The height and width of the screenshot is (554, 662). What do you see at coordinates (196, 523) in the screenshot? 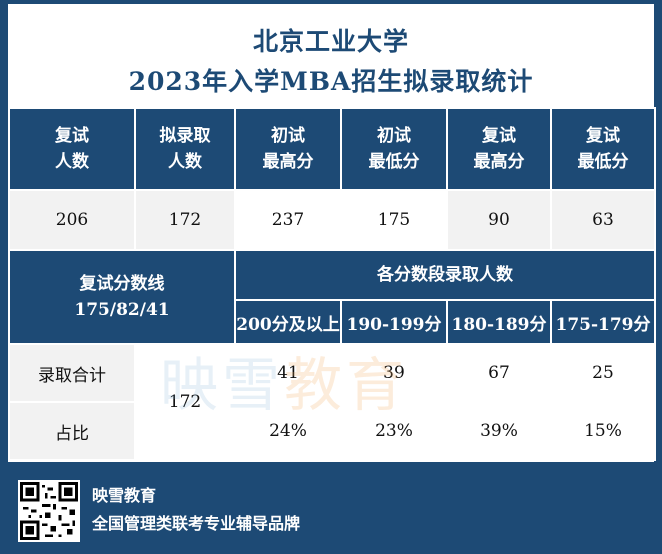
I see `brand-slogan: 全国管理类联考专业辅导品牌` at bounding box center [196, 523].